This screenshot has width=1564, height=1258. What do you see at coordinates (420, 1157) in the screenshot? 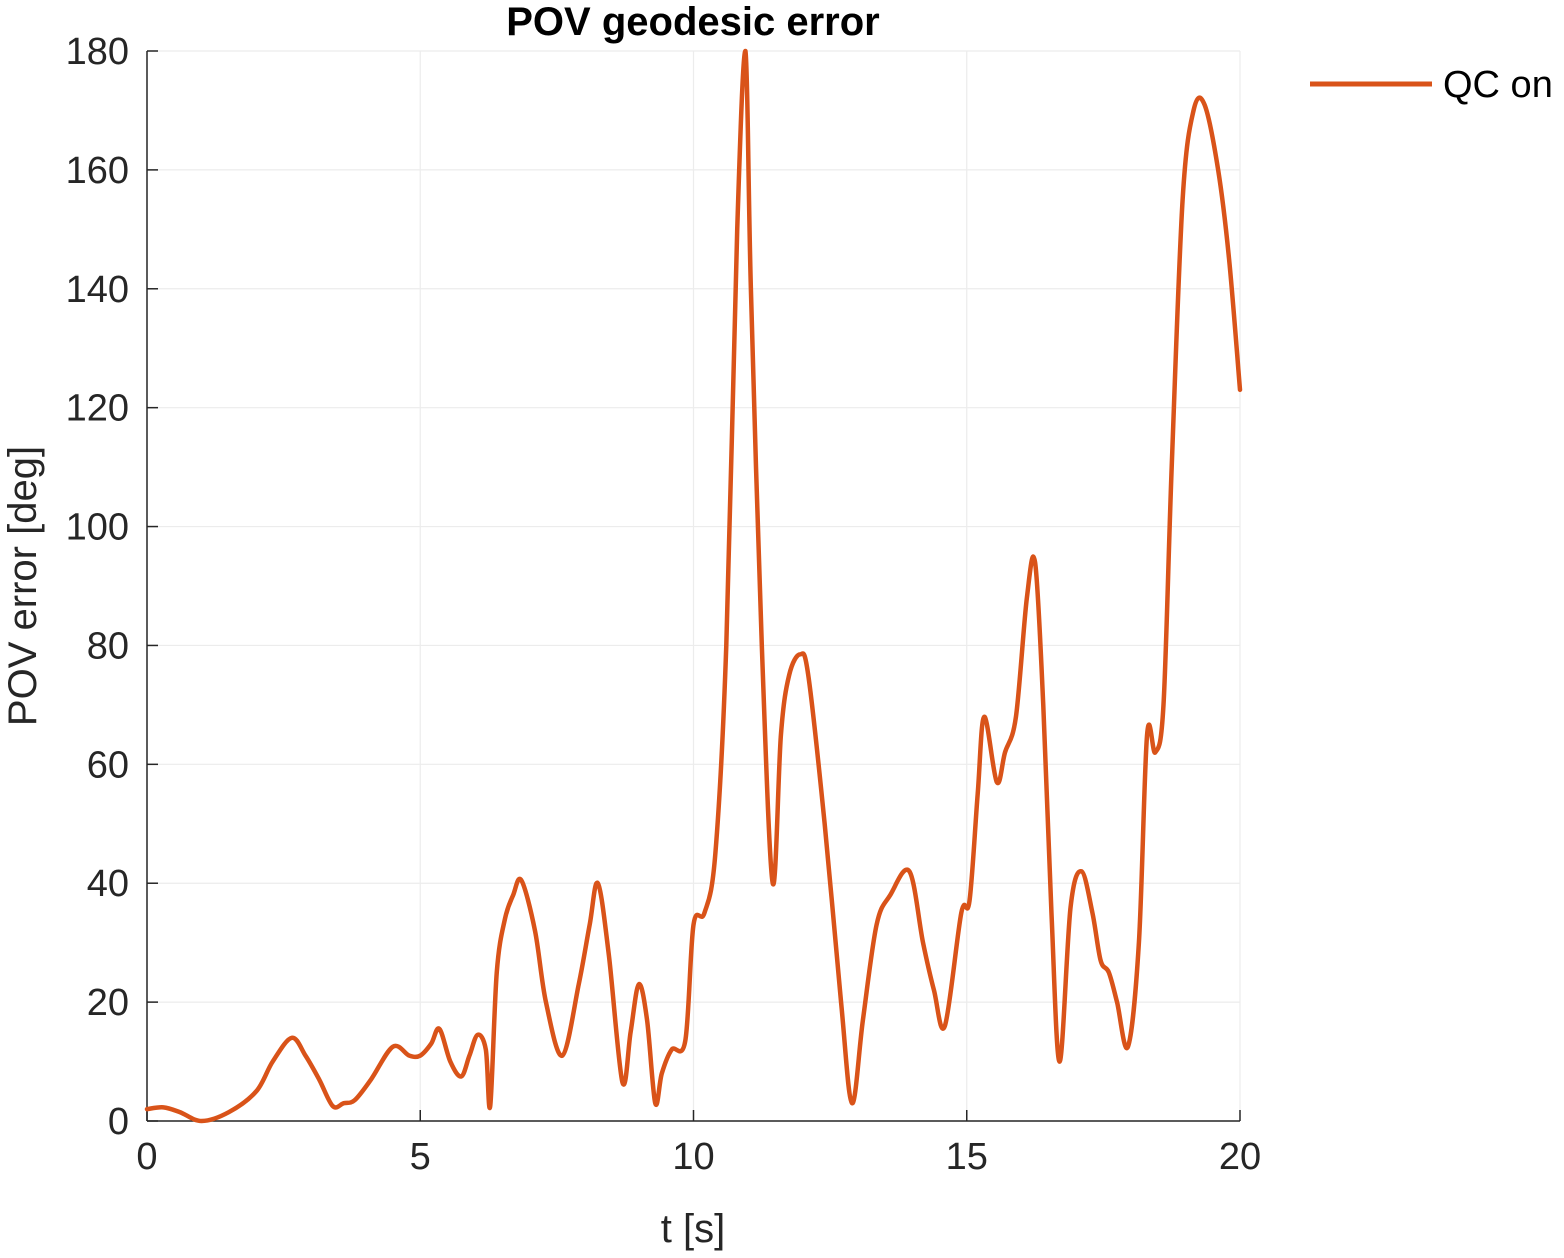
I see `x-tick-label: 5` at bounding box center [420, 1157].